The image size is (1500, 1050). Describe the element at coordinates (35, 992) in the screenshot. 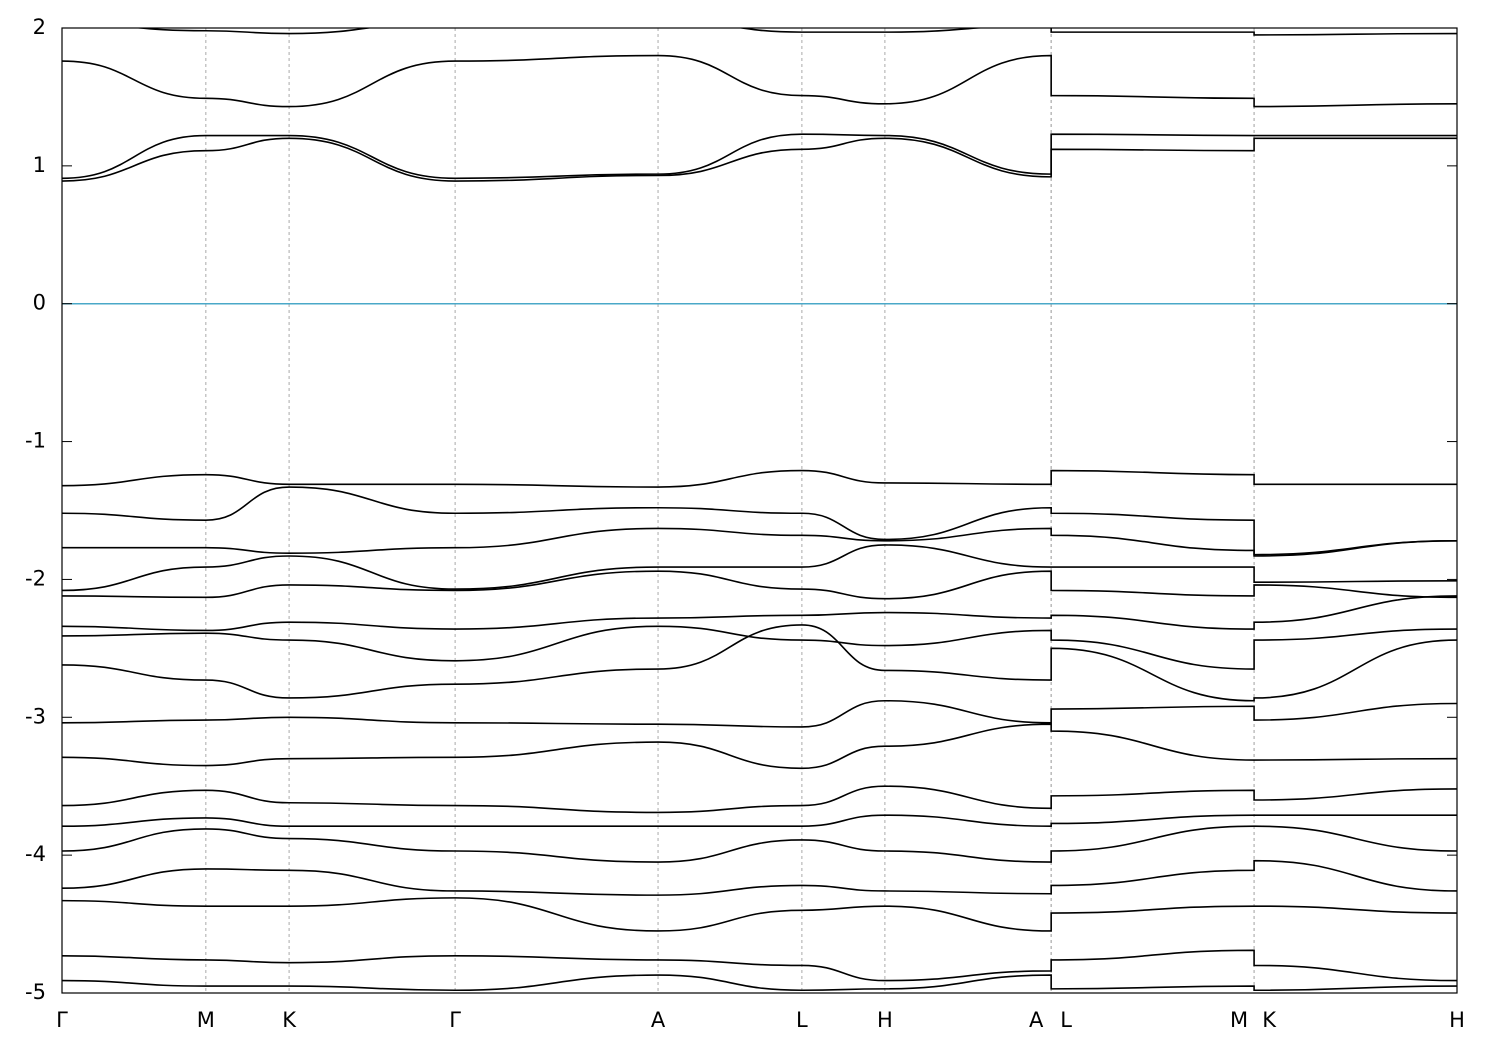

I see `y-tick-label: -5` at that location.